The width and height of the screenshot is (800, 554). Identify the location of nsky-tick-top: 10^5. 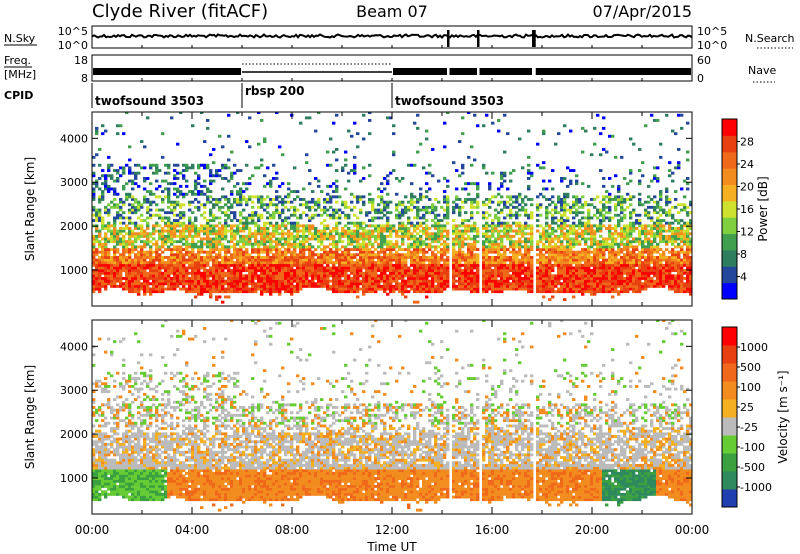
(73, 31).